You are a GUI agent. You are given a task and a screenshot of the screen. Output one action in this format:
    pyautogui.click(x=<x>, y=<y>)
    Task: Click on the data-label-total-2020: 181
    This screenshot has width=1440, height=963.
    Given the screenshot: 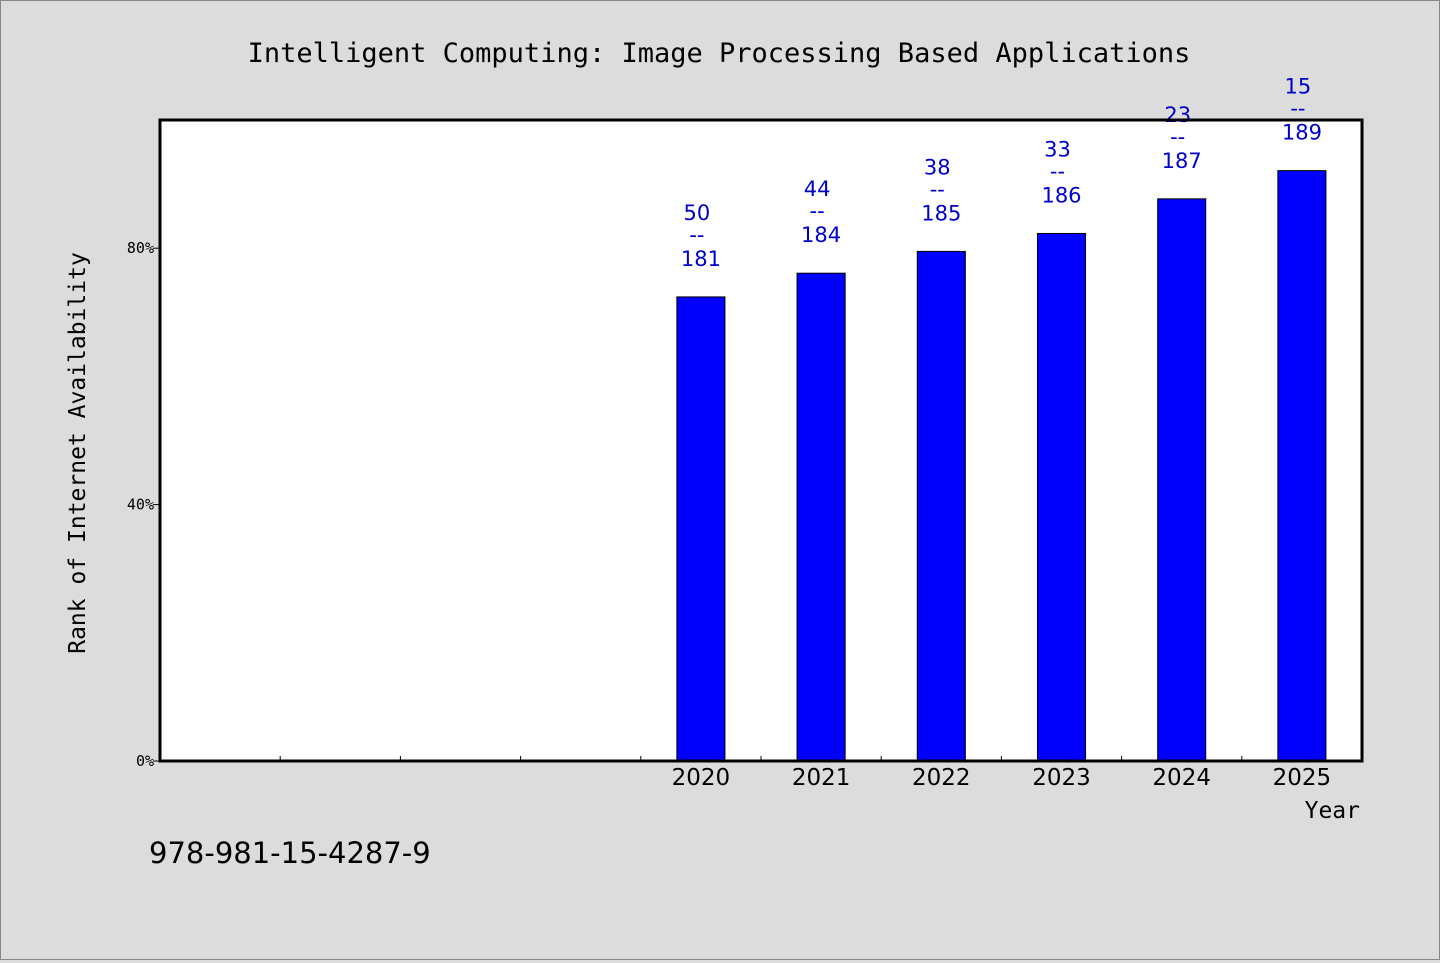 What is the action you would take?
    pyautogui.click(x=701, y=259)
    